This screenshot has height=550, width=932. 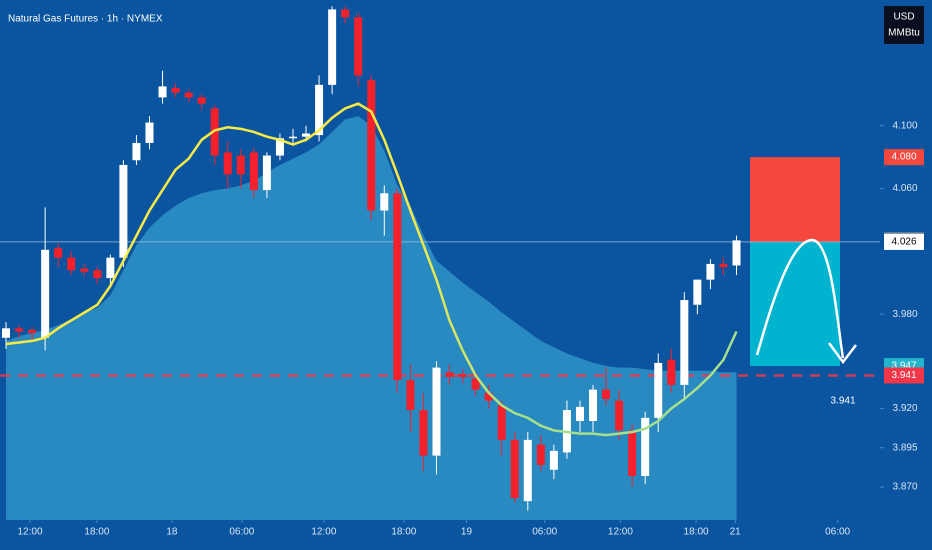 I want to click on unit-box, so click(x=904, y=25).